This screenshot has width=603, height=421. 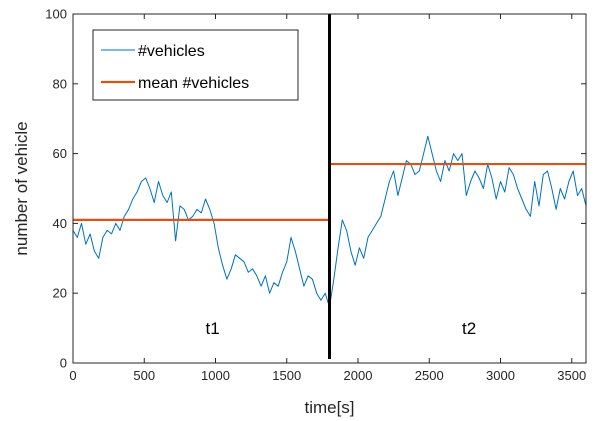 What do you see at coordinates (193, 83) in the screenshot?
I see `legend-label-mean: mean #vehicles` at bounding box center [193, 83].